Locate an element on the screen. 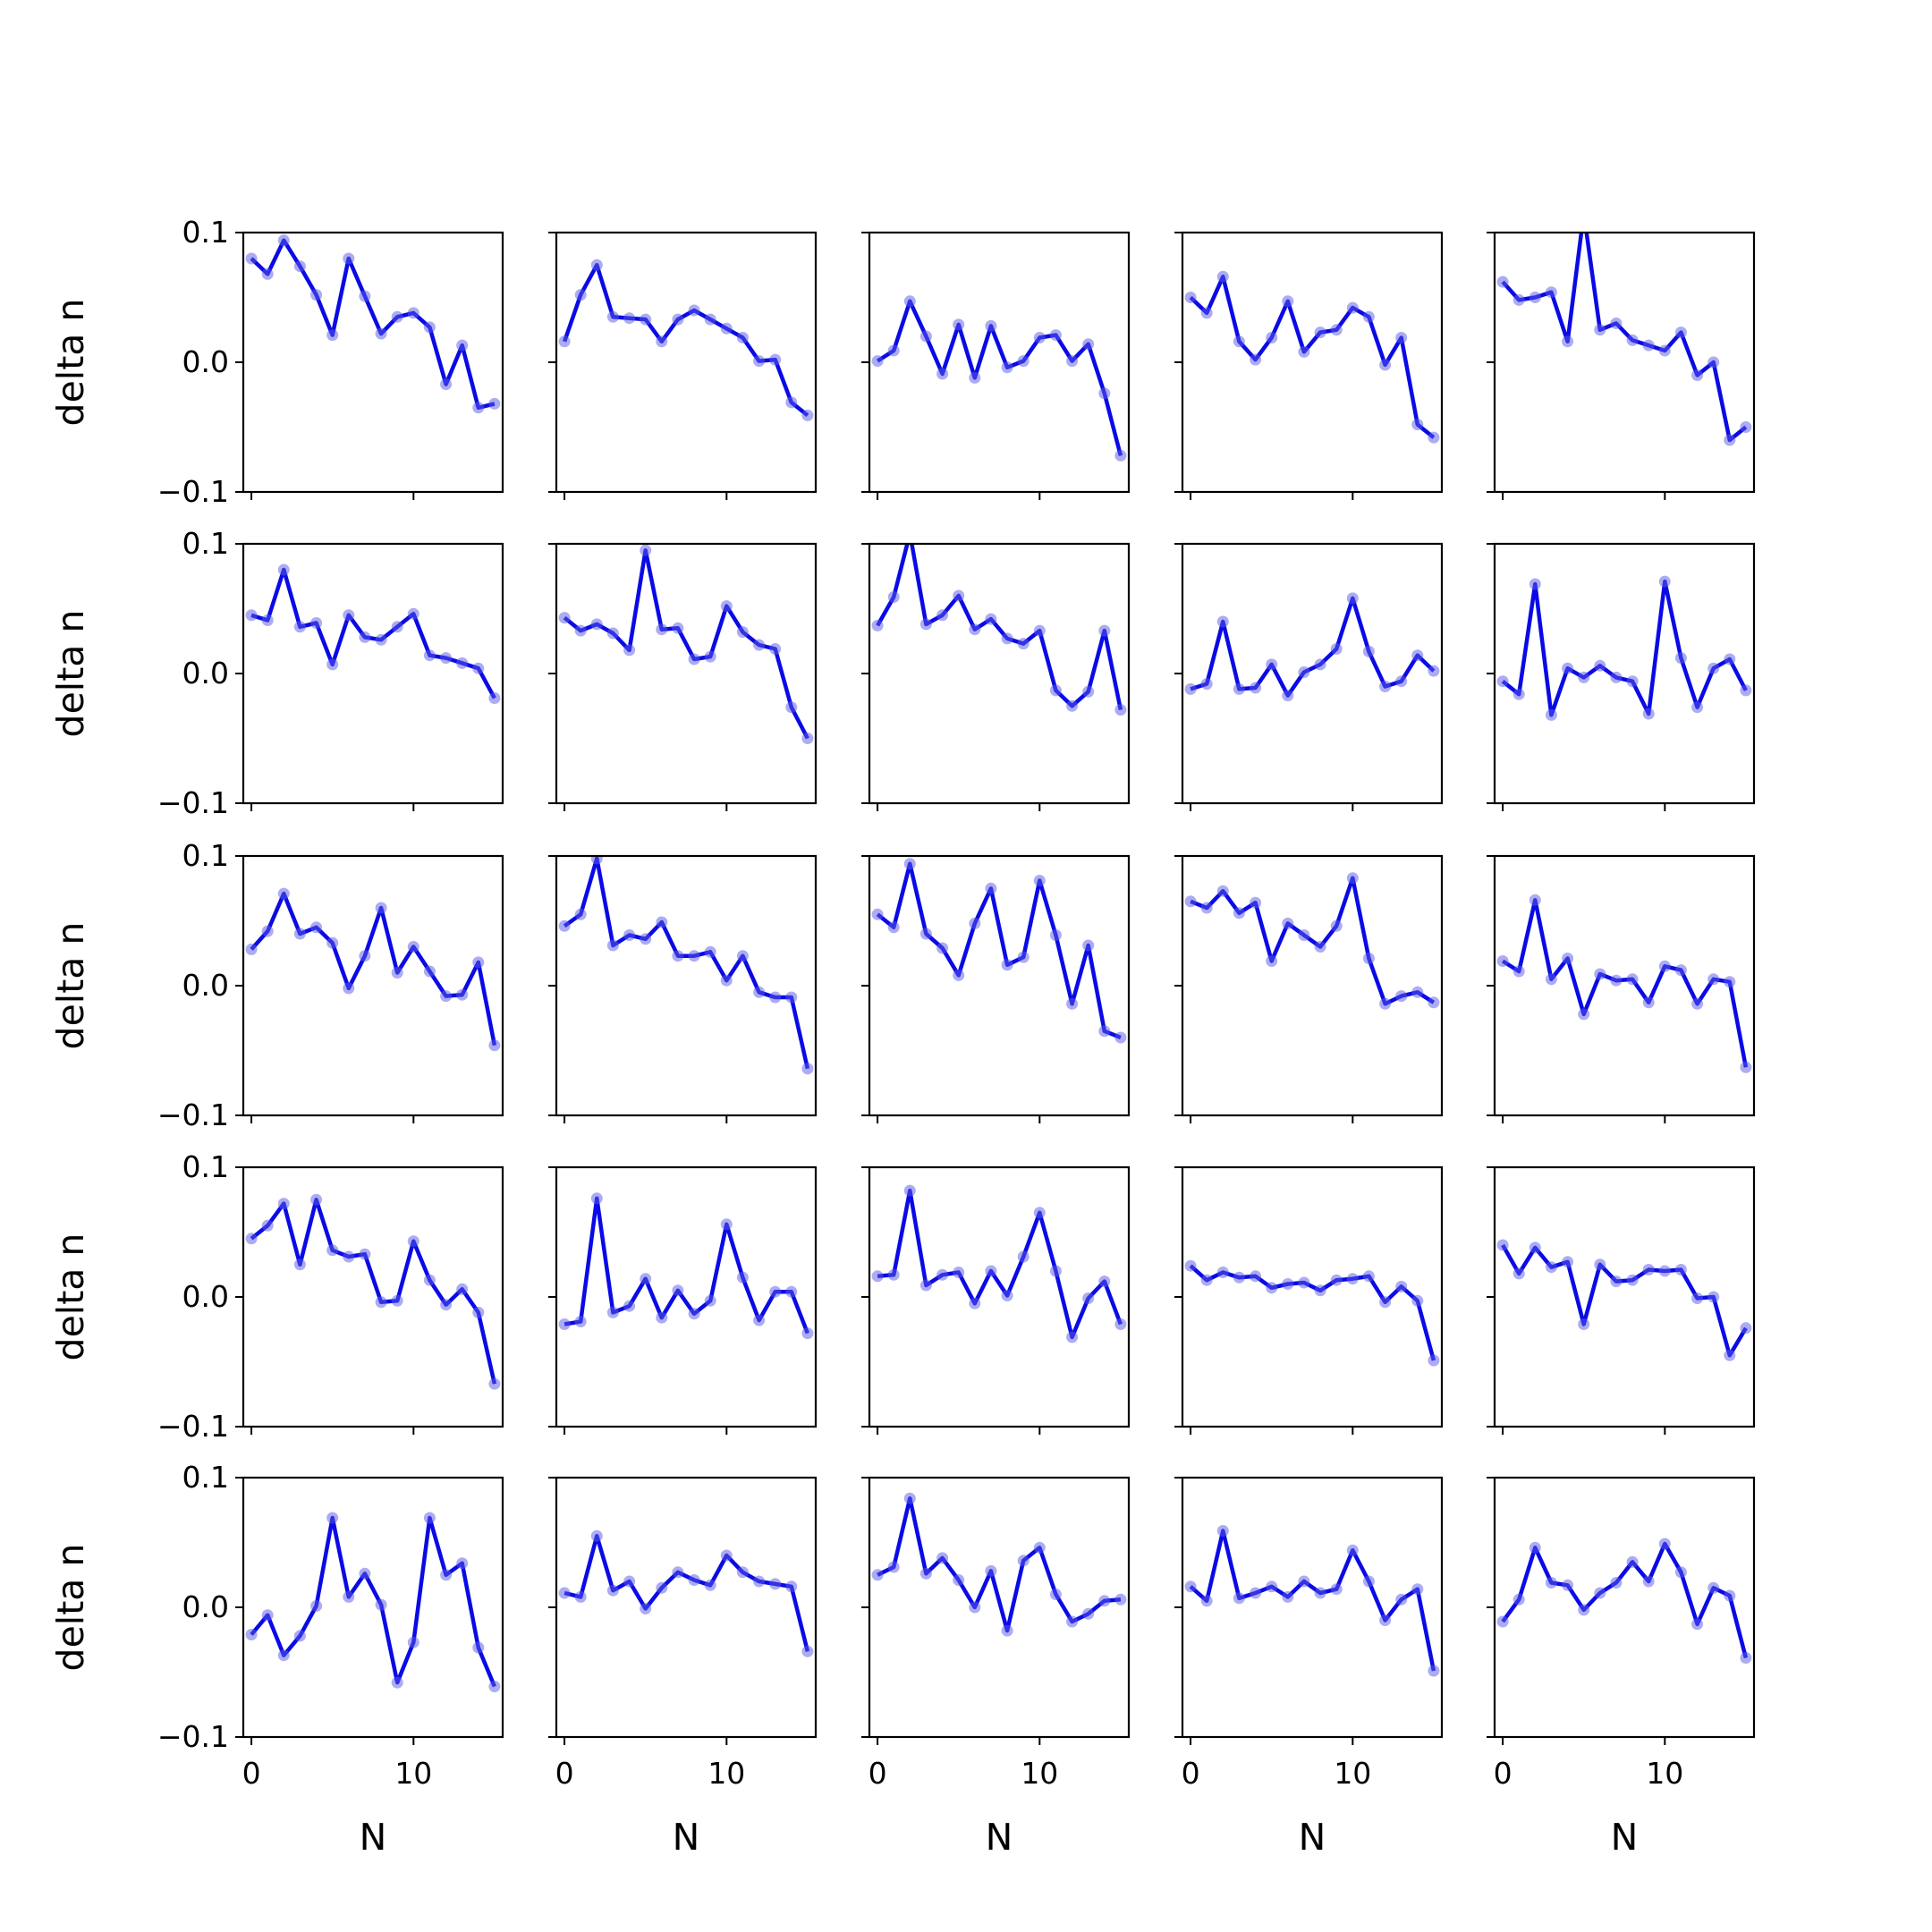 The width and height of the screenshot is (1932, 1932). subplot-3-1: −0.1 0.0 0.1 delta n is located at coordinates (276, 985).